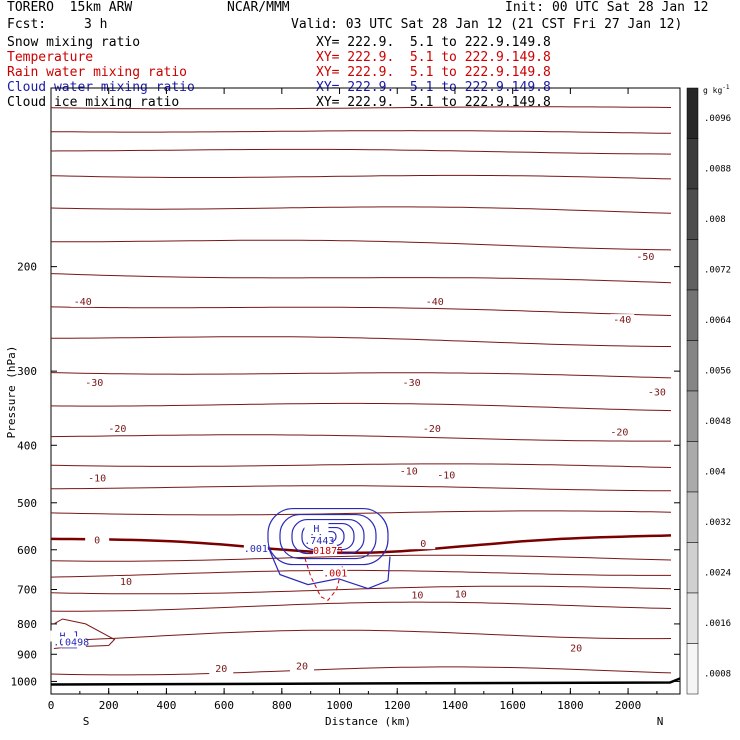  I want to click on x-tick-label: 1000, so click(339, 705).